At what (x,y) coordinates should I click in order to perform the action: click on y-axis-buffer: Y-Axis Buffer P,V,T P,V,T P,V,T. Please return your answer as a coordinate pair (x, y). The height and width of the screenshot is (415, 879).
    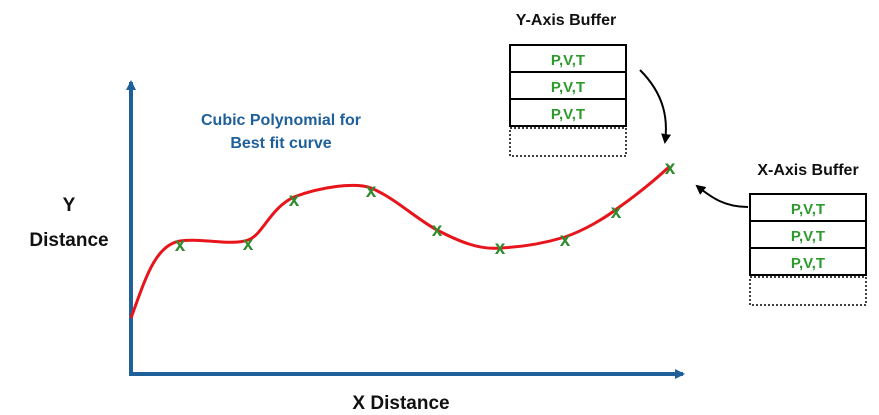
    Looking at the image, I should click on (568, 84).